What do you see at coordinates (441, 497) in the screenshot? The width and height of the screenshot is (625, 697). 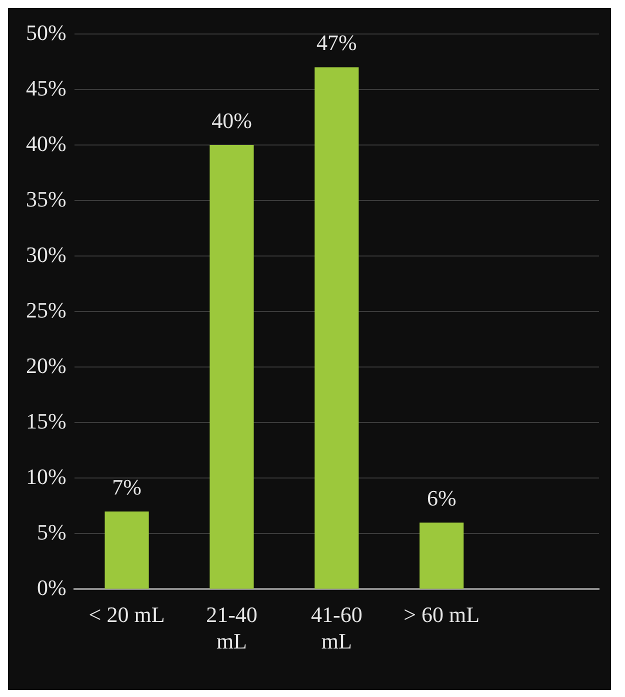 I see `data-label: 6%` at bounding box center [441, 497].